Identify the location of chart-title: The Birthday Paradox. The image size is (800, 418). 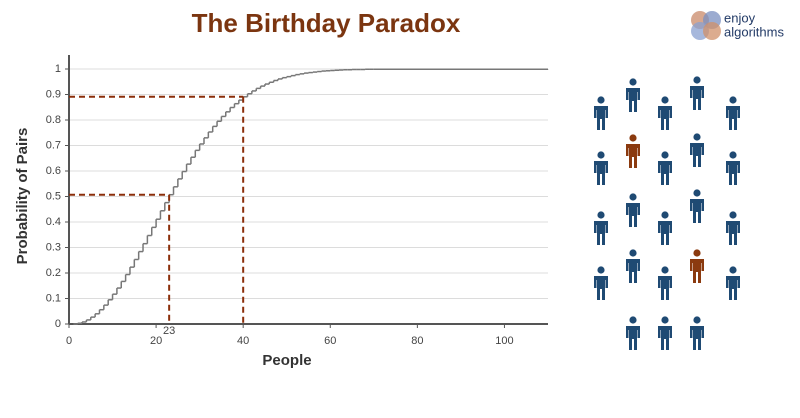
(326, 23).